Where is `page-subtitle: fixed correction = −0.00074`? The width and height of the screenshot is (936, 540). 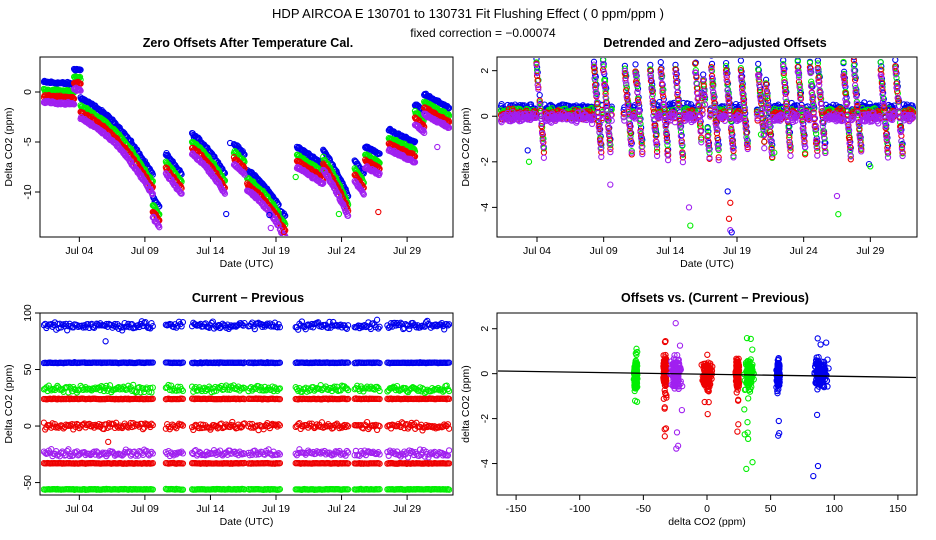
page-subtitle: fixed correction = −0.00074 is located at coordinates (483, 33).